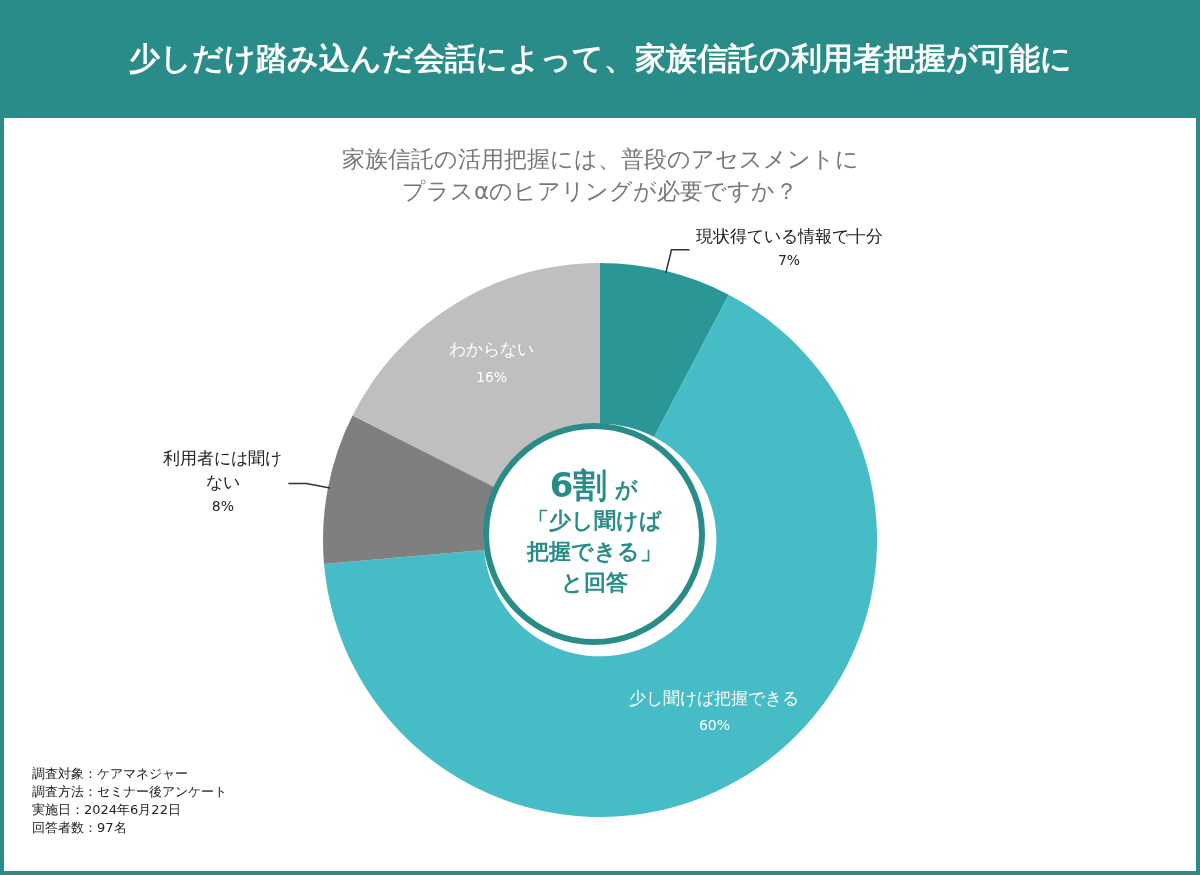 This screenshot has height=875, width=1200. What do you see at coordinates (714, 697) in the screenshot?
I see `slice-label: 少し聞けば把握できる` at bounding box center [714, 697].